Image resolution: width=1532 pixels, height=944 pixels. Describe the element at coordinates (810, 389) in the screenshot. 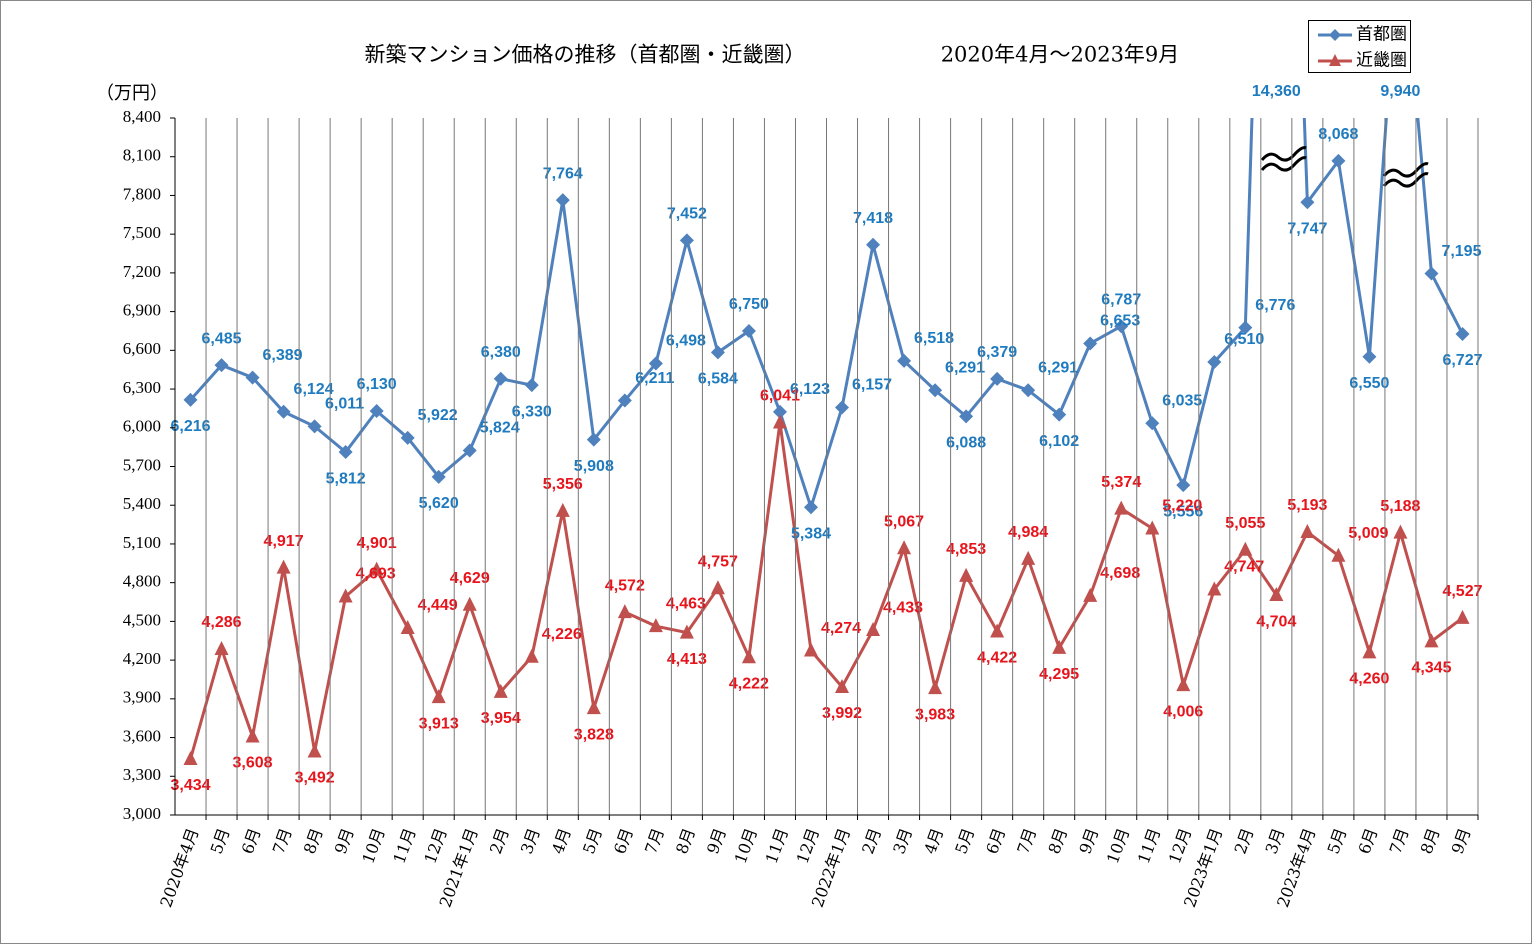

I see `data-label: 6,123` at that location.